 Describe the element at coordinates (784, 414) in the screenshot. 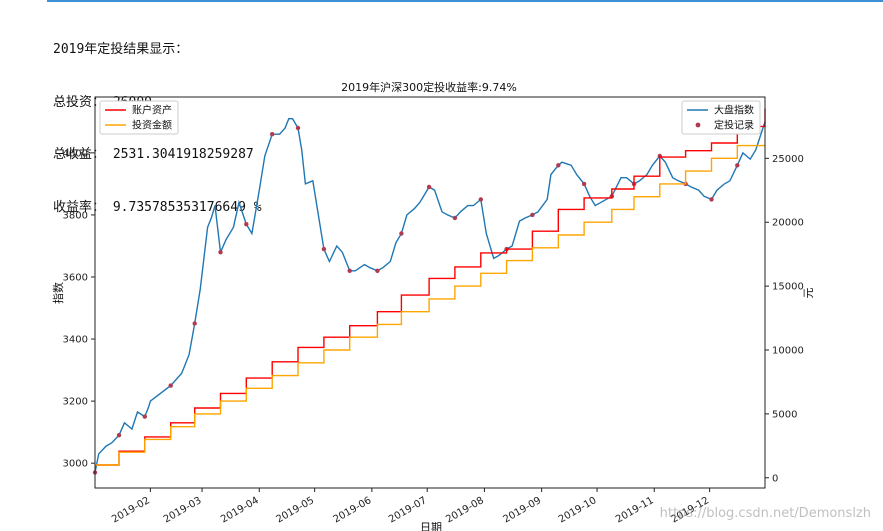

I see `y-right-tick-label-1: 5000` at that location.